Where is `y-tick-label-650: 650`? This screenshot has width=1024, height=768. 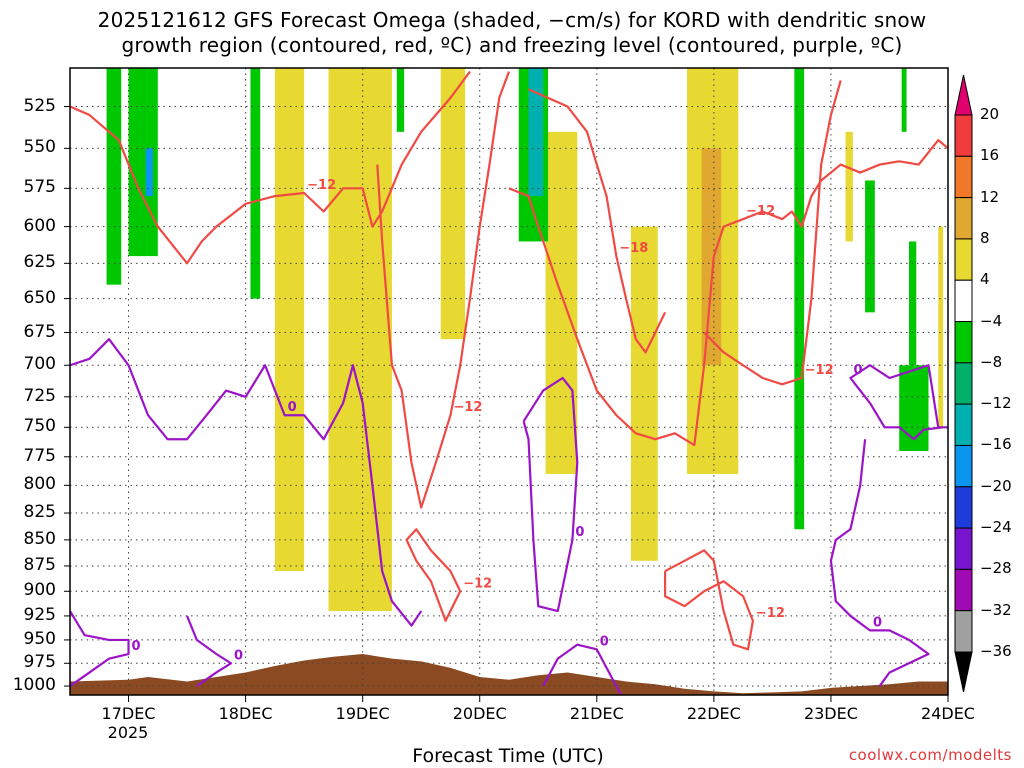 y-tick-label-650: 650 is located at coordinates (39, 297).